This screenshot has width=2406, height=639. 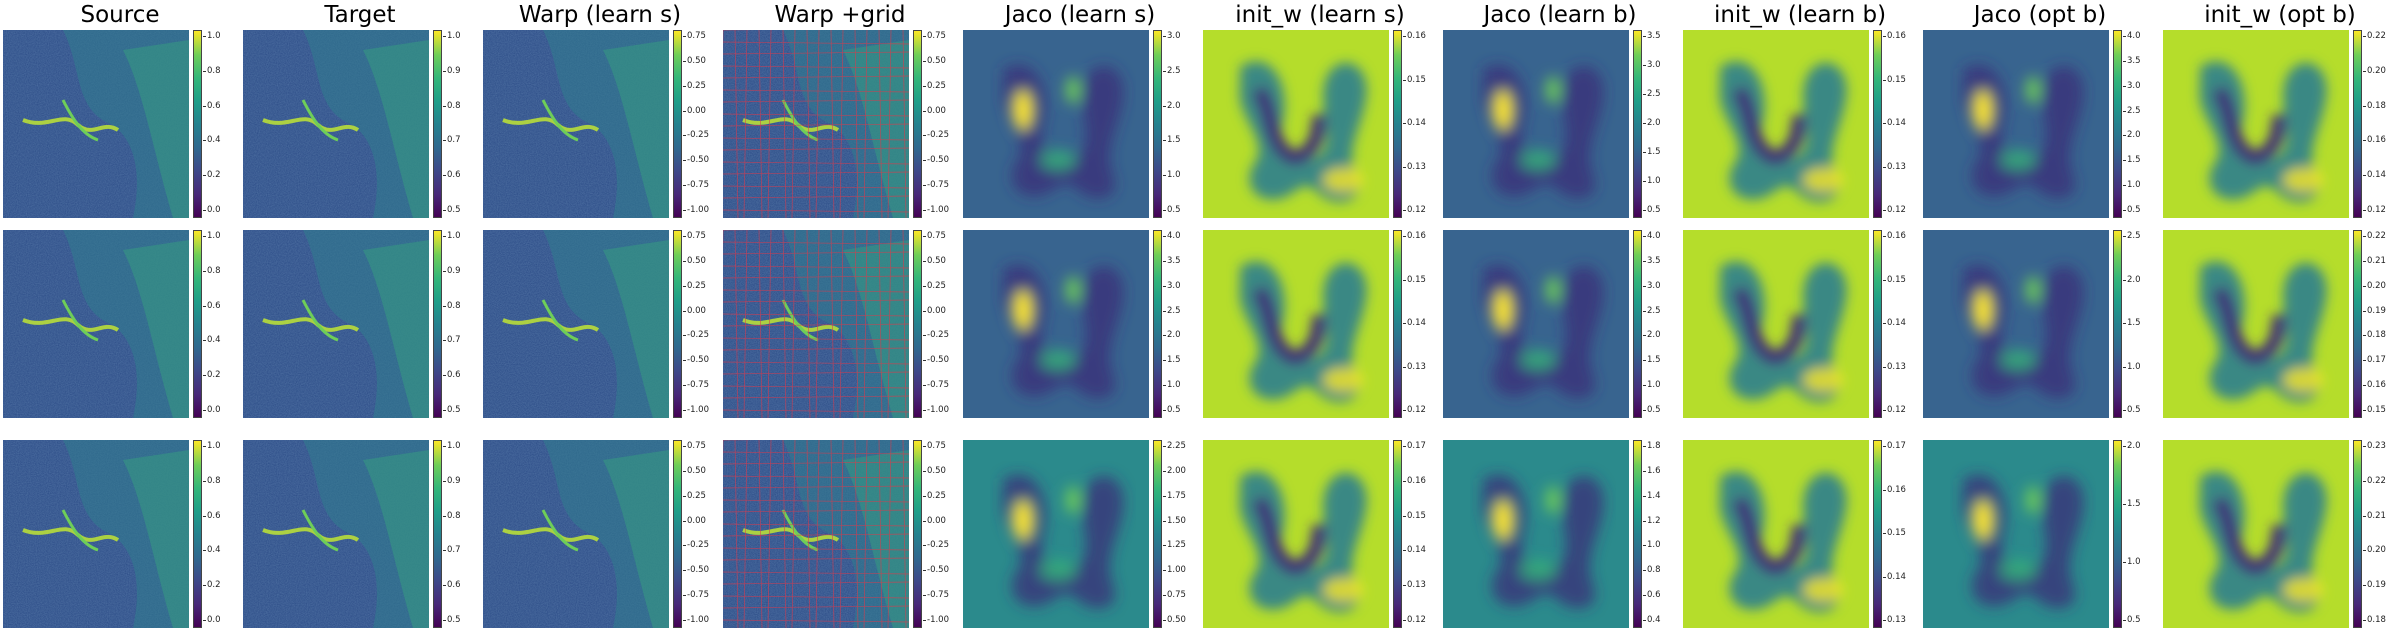 I want to click on colorbar-tick-label: 0.19, so click(x=2374, y=310).